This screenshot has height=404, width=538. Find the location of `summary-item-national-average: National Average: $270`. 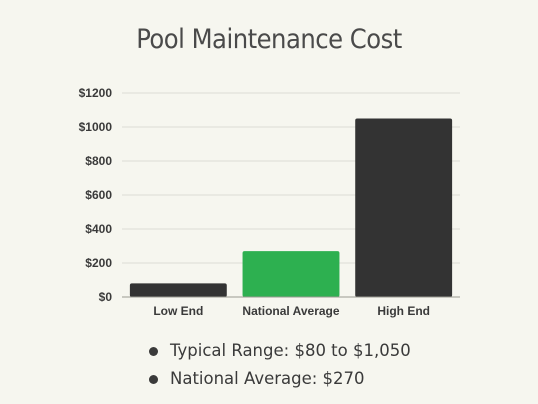

summary-item-national-average: National Average: $270 is located at coordinates (279, 379).